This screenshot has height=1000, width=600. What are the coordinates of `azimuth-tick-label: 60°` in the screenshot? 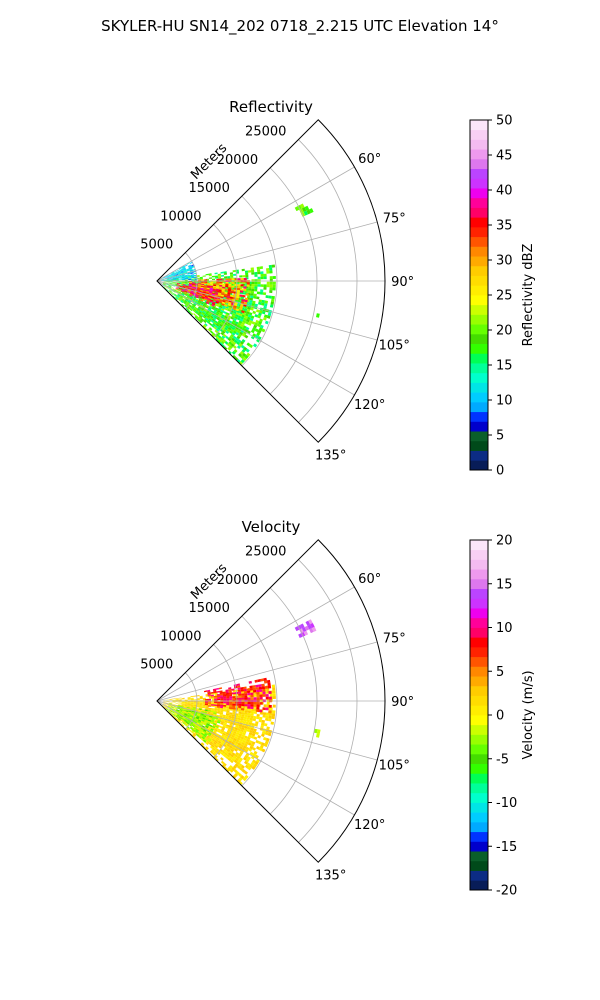 It's located at (369, 159).